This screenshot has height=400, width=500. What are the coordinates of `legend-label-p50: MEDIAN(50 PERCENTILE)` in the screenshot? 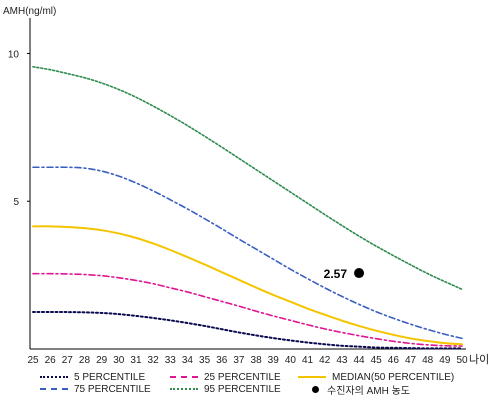 It's located at (393, 377).